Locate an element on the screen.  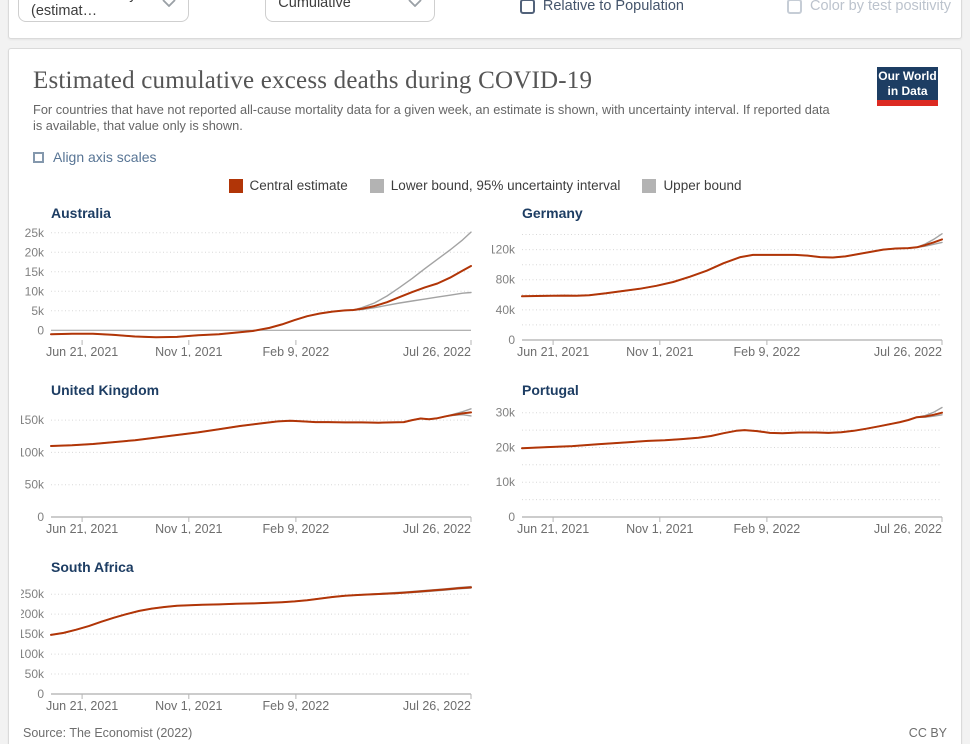
svg-text: 120k is located at coordinates (504, 250).